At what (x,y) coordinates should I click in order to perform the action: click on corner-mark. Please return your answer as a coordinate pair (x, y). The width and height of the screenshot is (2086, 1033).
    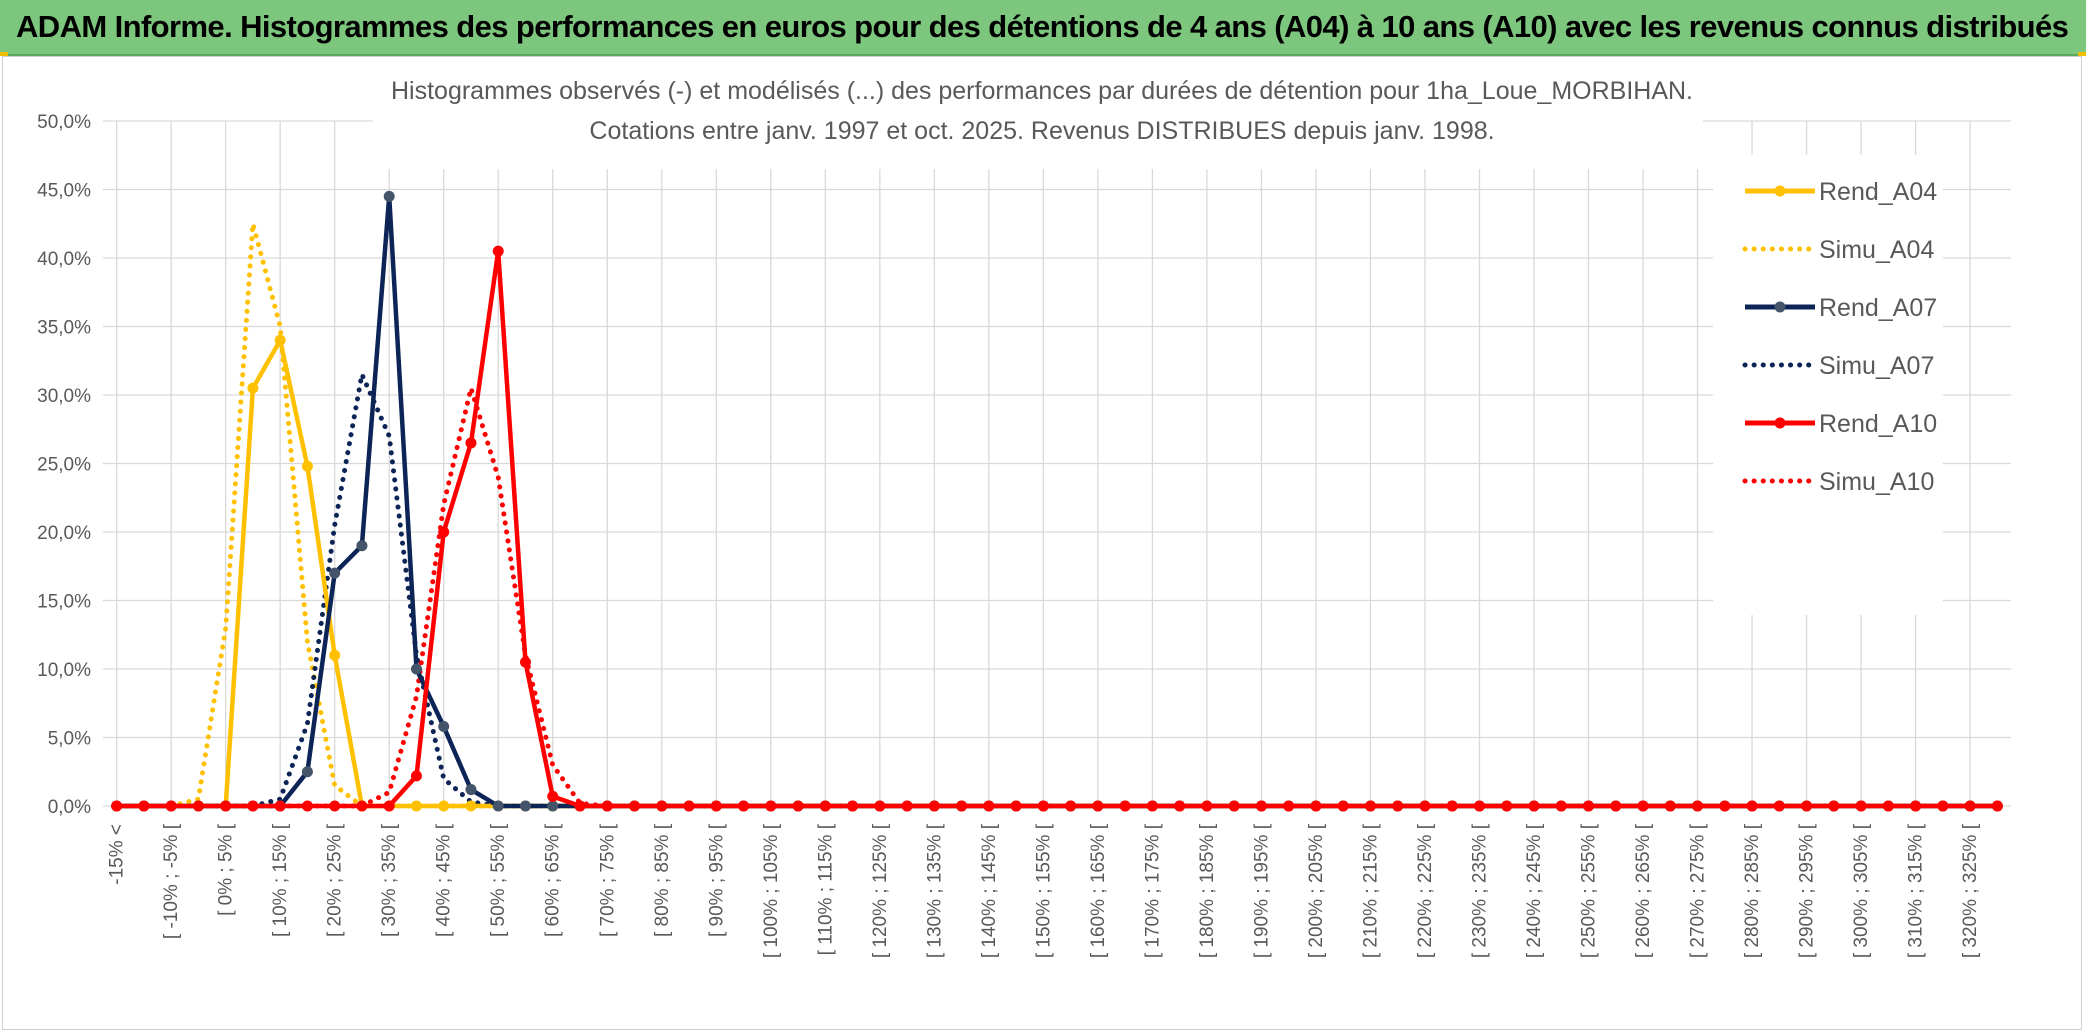
    Looking at the image, I should click on (4, 54).